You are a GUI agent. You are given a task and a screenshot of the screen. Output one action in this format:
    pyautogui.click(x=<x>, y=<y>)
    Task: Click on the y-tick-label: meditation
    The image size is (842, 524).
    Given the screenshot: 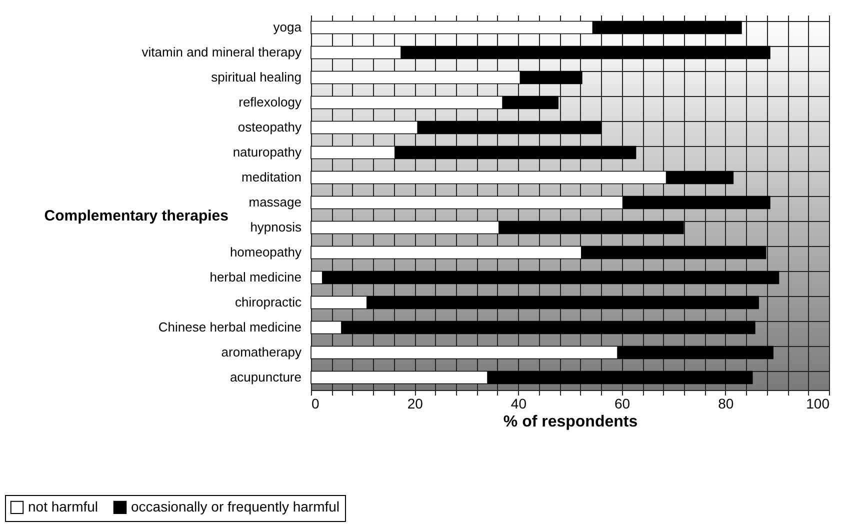 What is the action you would take?
    pyautogui.click(x=272, y=177)
    